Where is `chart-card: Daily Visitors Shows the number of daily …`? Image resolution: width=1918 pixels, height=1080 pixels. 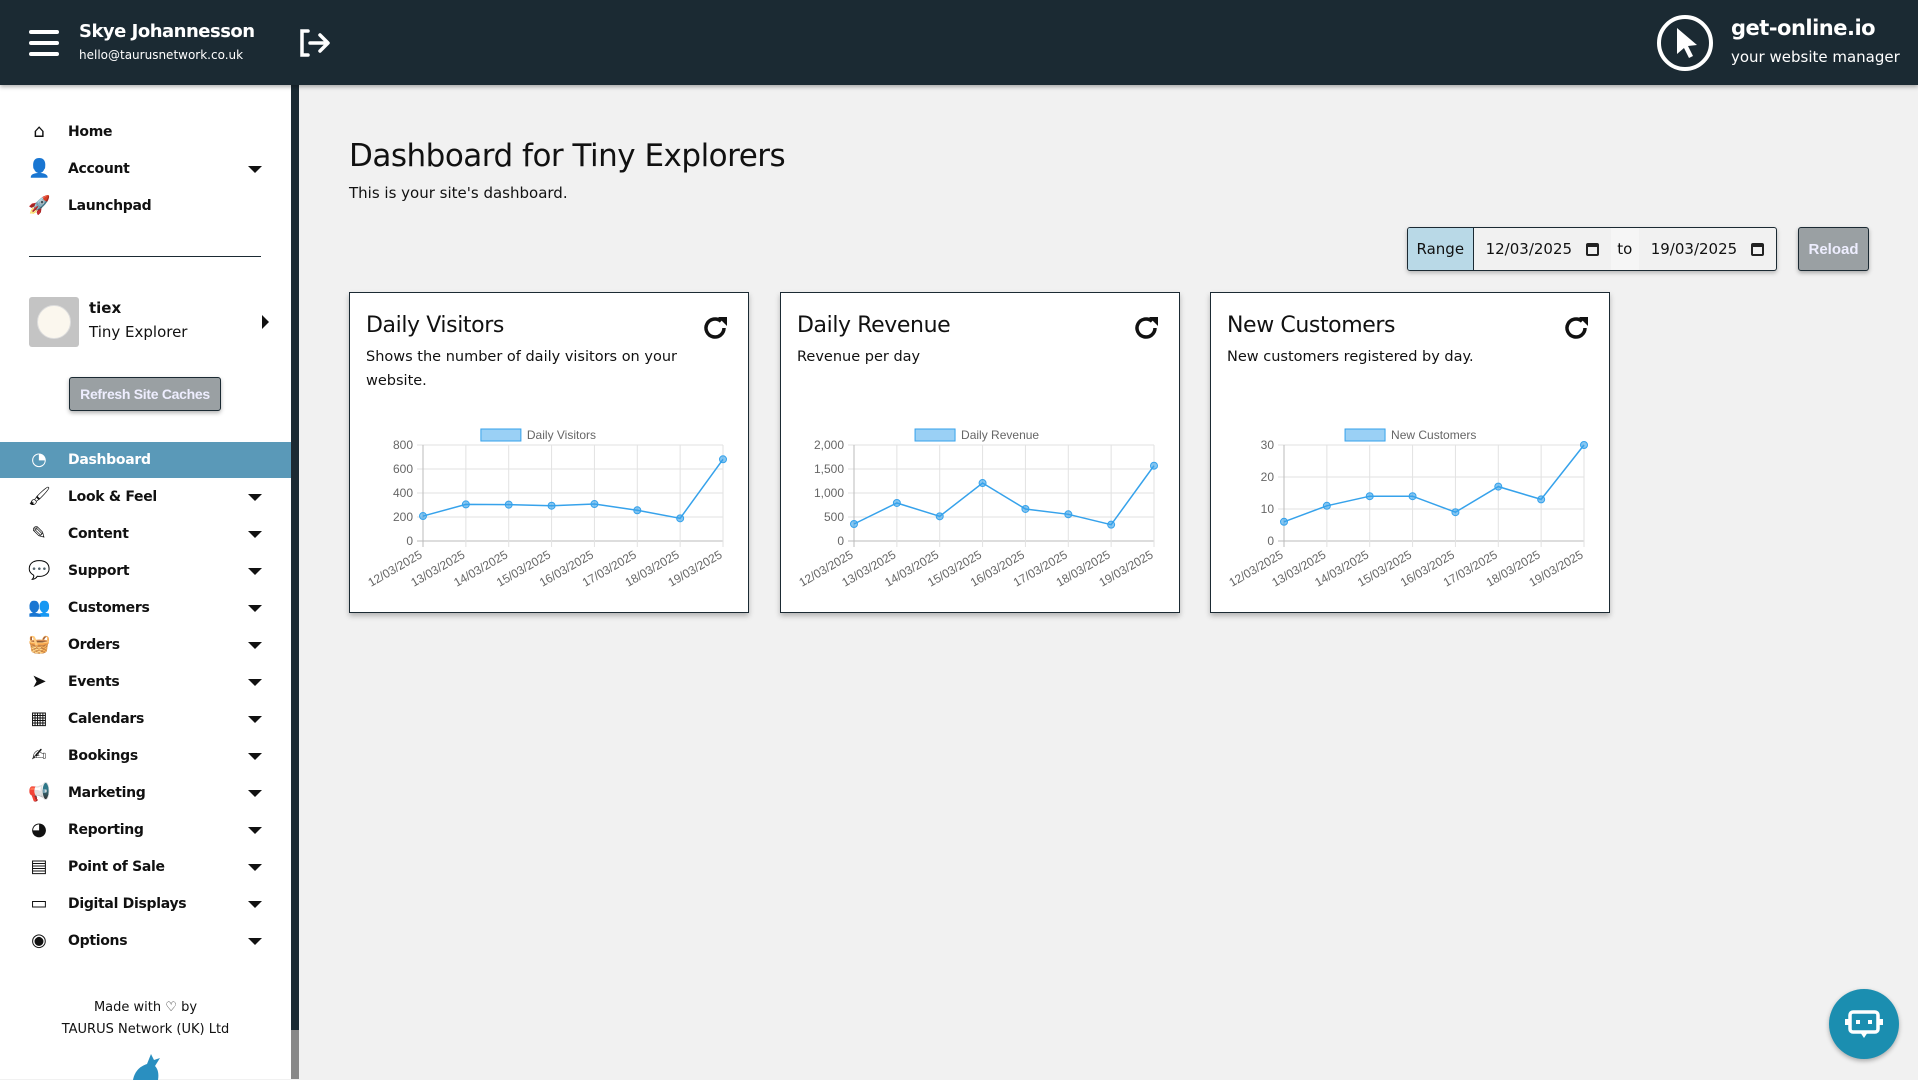 chart-card: Daily Visitors Shows the number of daily … is located at coordinates (549, 452).